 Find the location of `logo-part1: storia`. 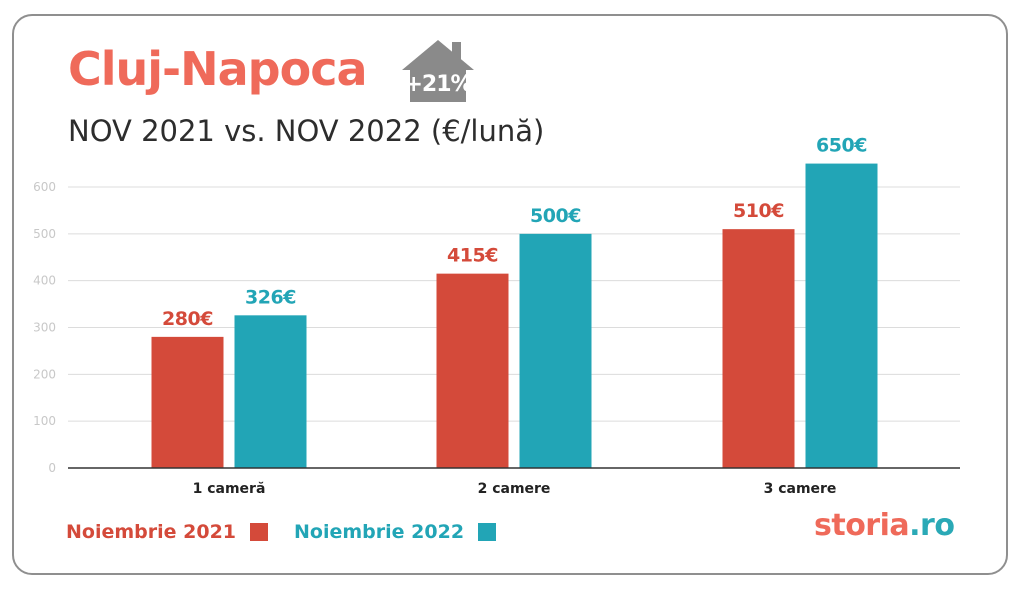

logo-part1: storia is located at coordinates (862, 525).